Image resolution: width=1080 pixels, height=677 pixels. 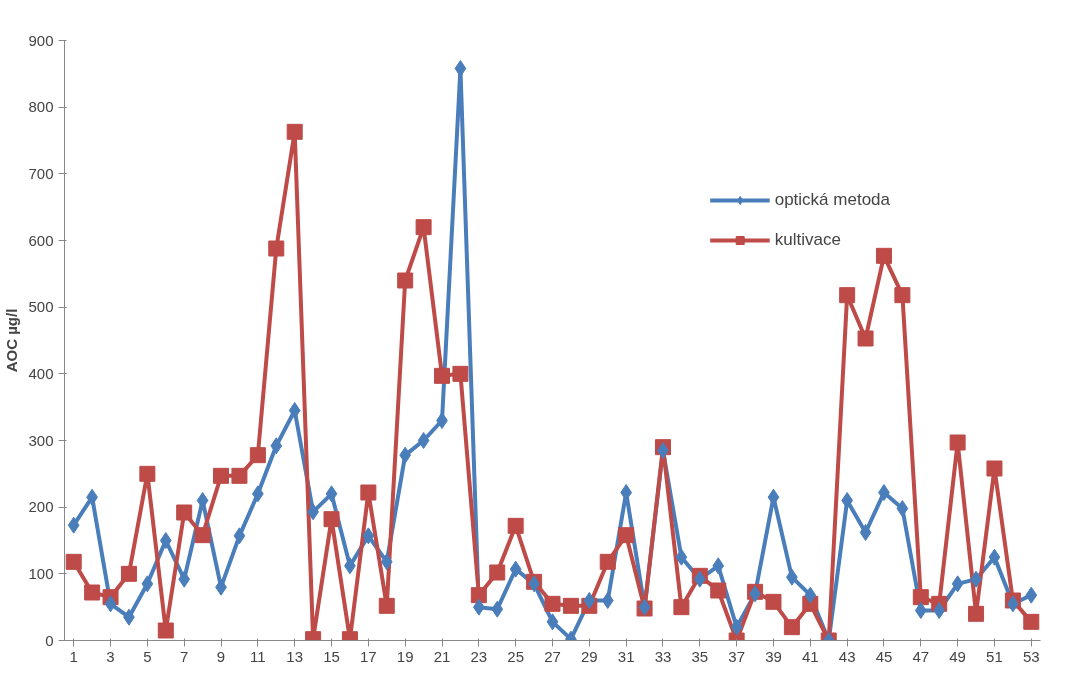 I want to click on x-tick-label: 43, so click(x=847, y=656).